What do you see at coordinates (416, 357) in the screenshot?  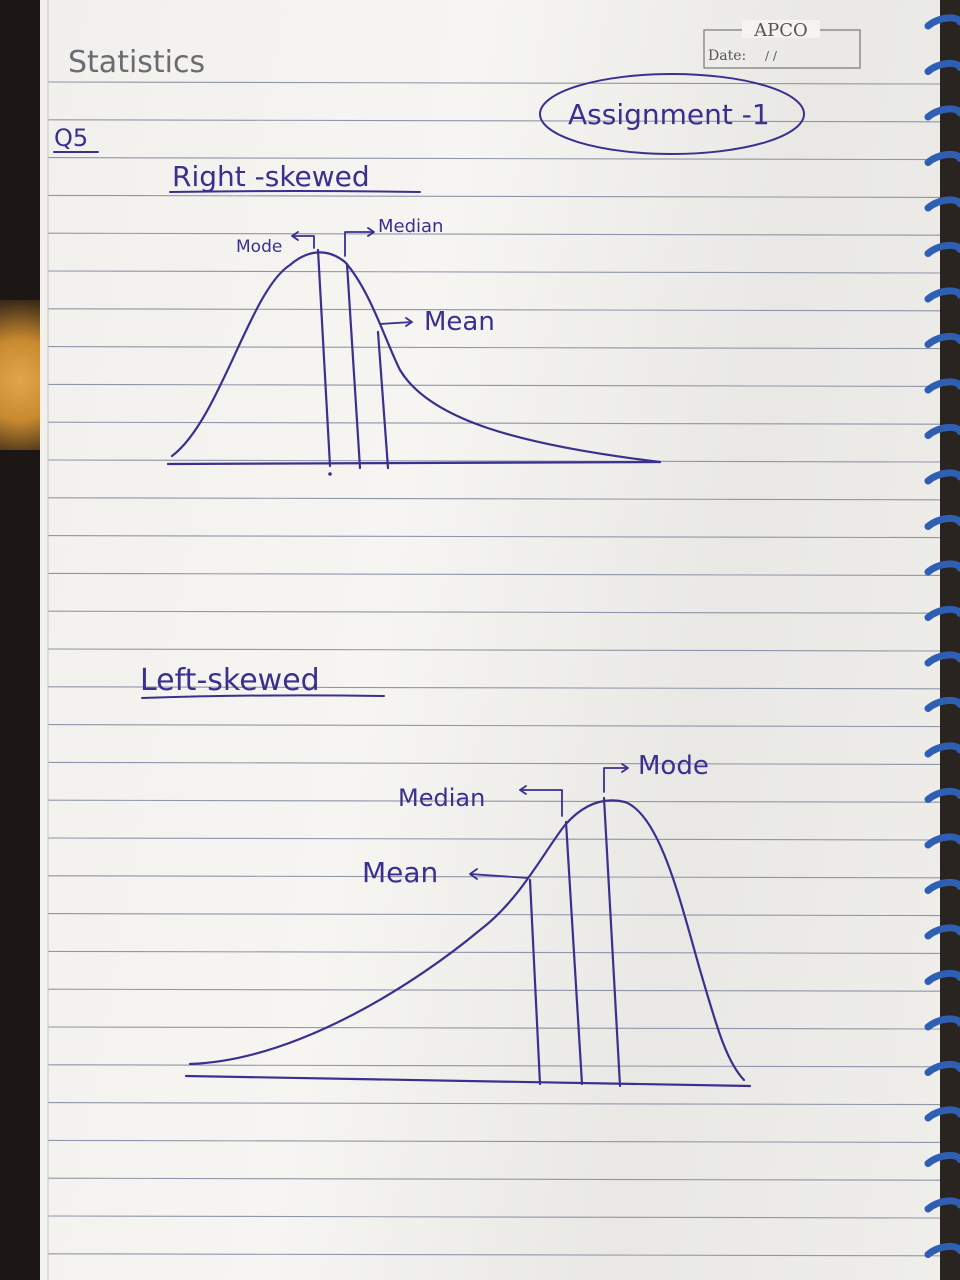 I see `right-skewed-curve` at bounding box center [416, 357].